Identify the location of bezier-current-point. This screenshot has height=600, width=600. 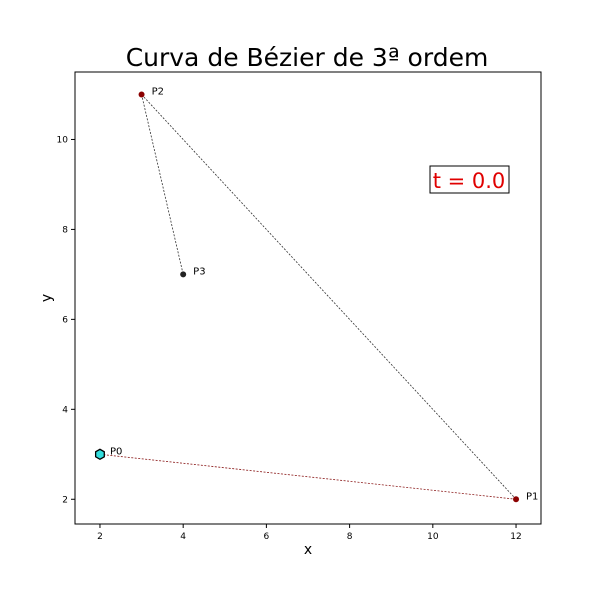
(99, 454).